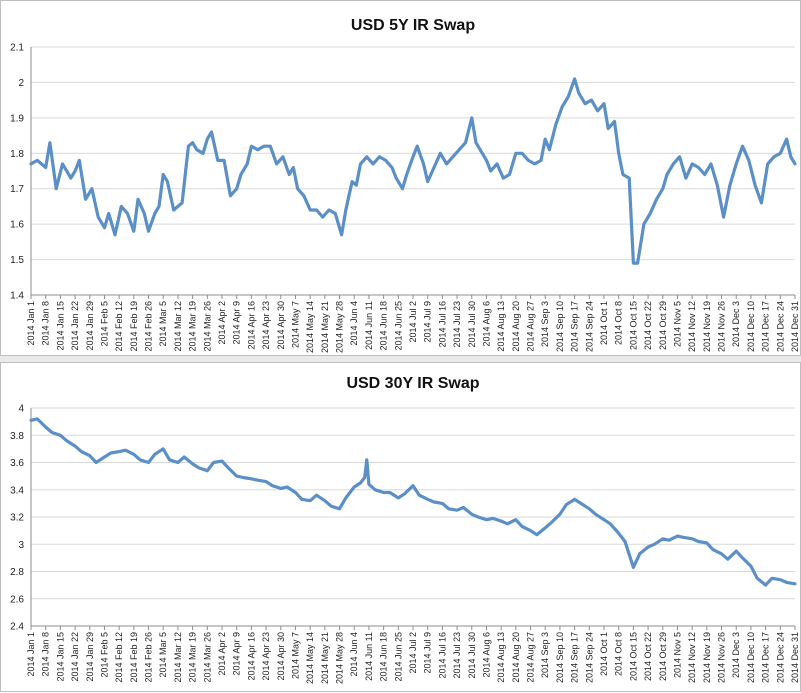 The height and width of the screenshot is (693, 801). I want to click on x-tick-label: 2014 Dec 31, so click(795, 657).